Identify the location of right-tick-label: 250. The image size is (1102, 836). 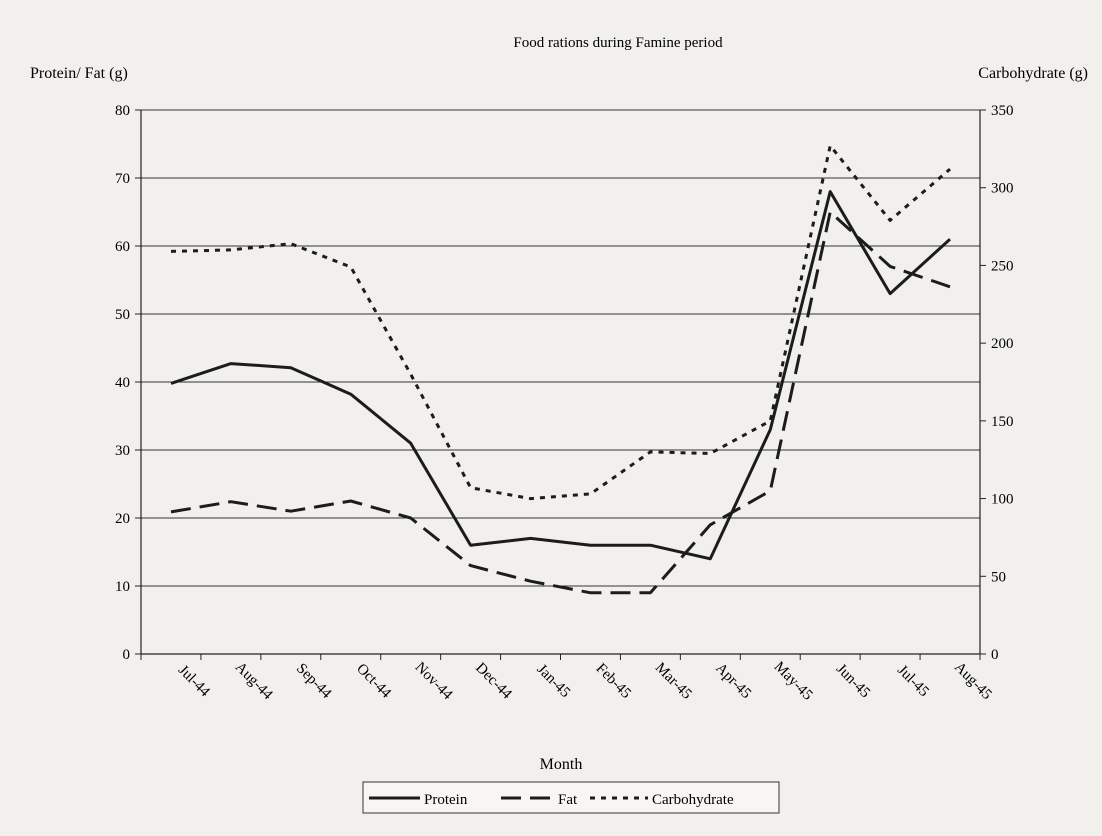
(1002, 266).